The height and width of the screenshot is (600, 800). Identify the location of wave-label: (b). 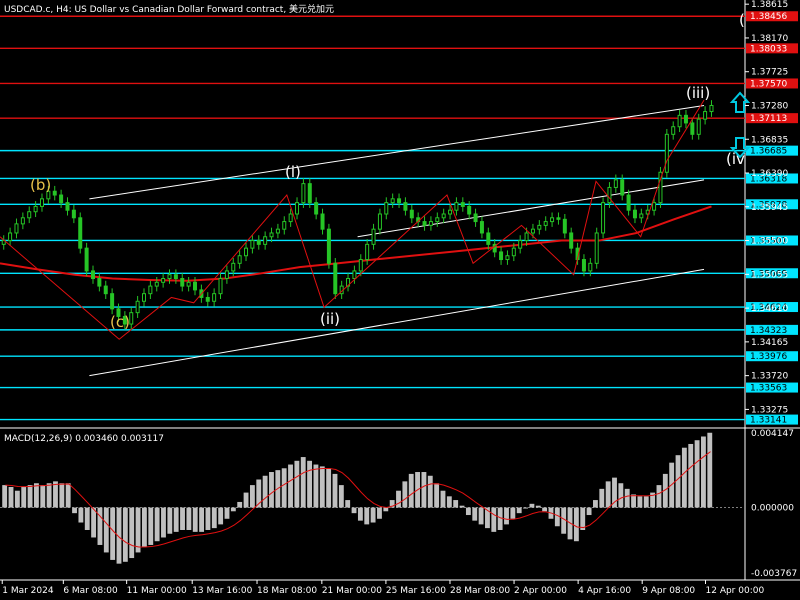
(40, 185).